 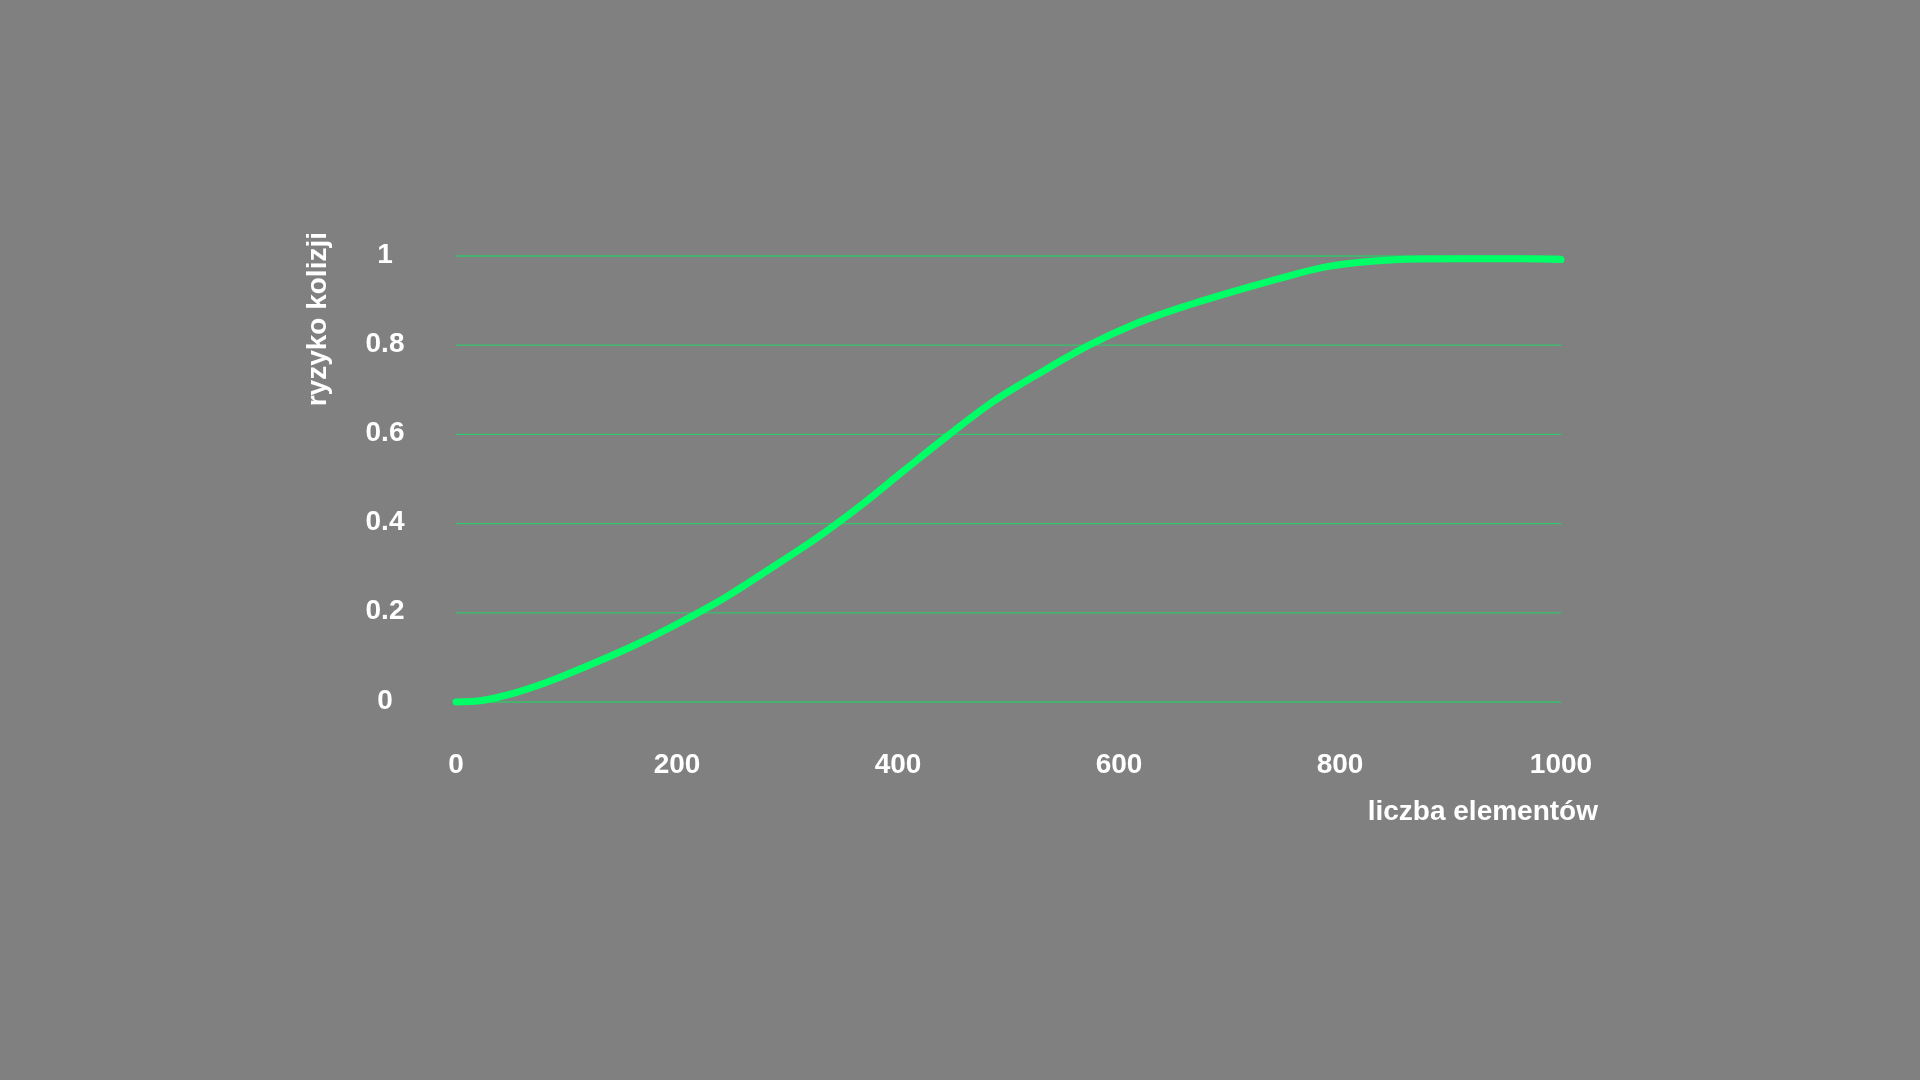 I want to click on x-tick-label: 1000, so click(x=1561, y=763).